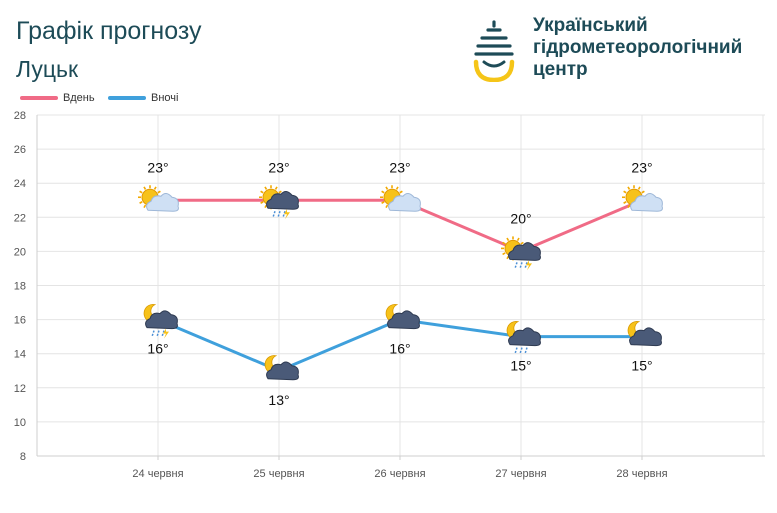  What do you see at coordinates (20, 423) in the screenshot?
I see `y-tick-label: 10` at bounding box center [20, 423].